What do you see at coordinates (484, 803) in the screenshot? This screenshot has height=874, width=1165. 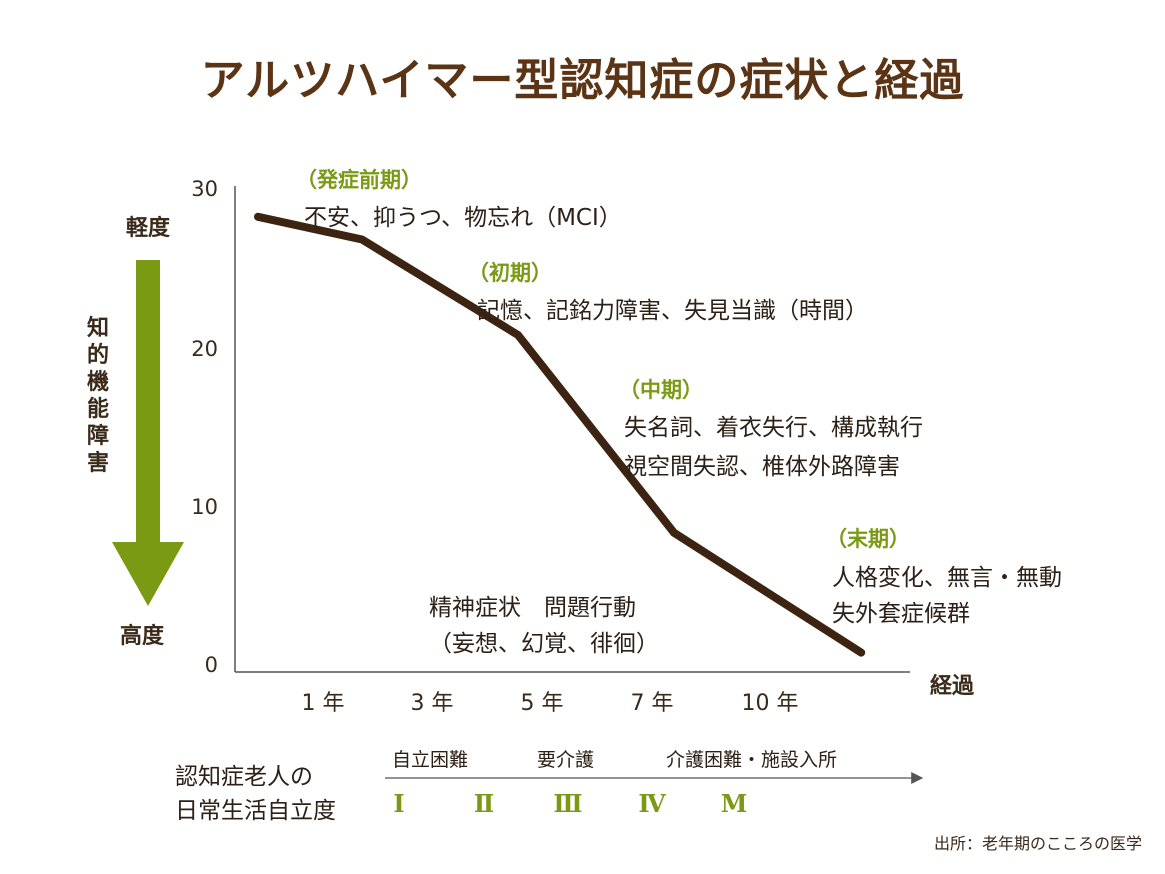 I see `scale-level: Ⅱ` at bounding box center [484, 803].